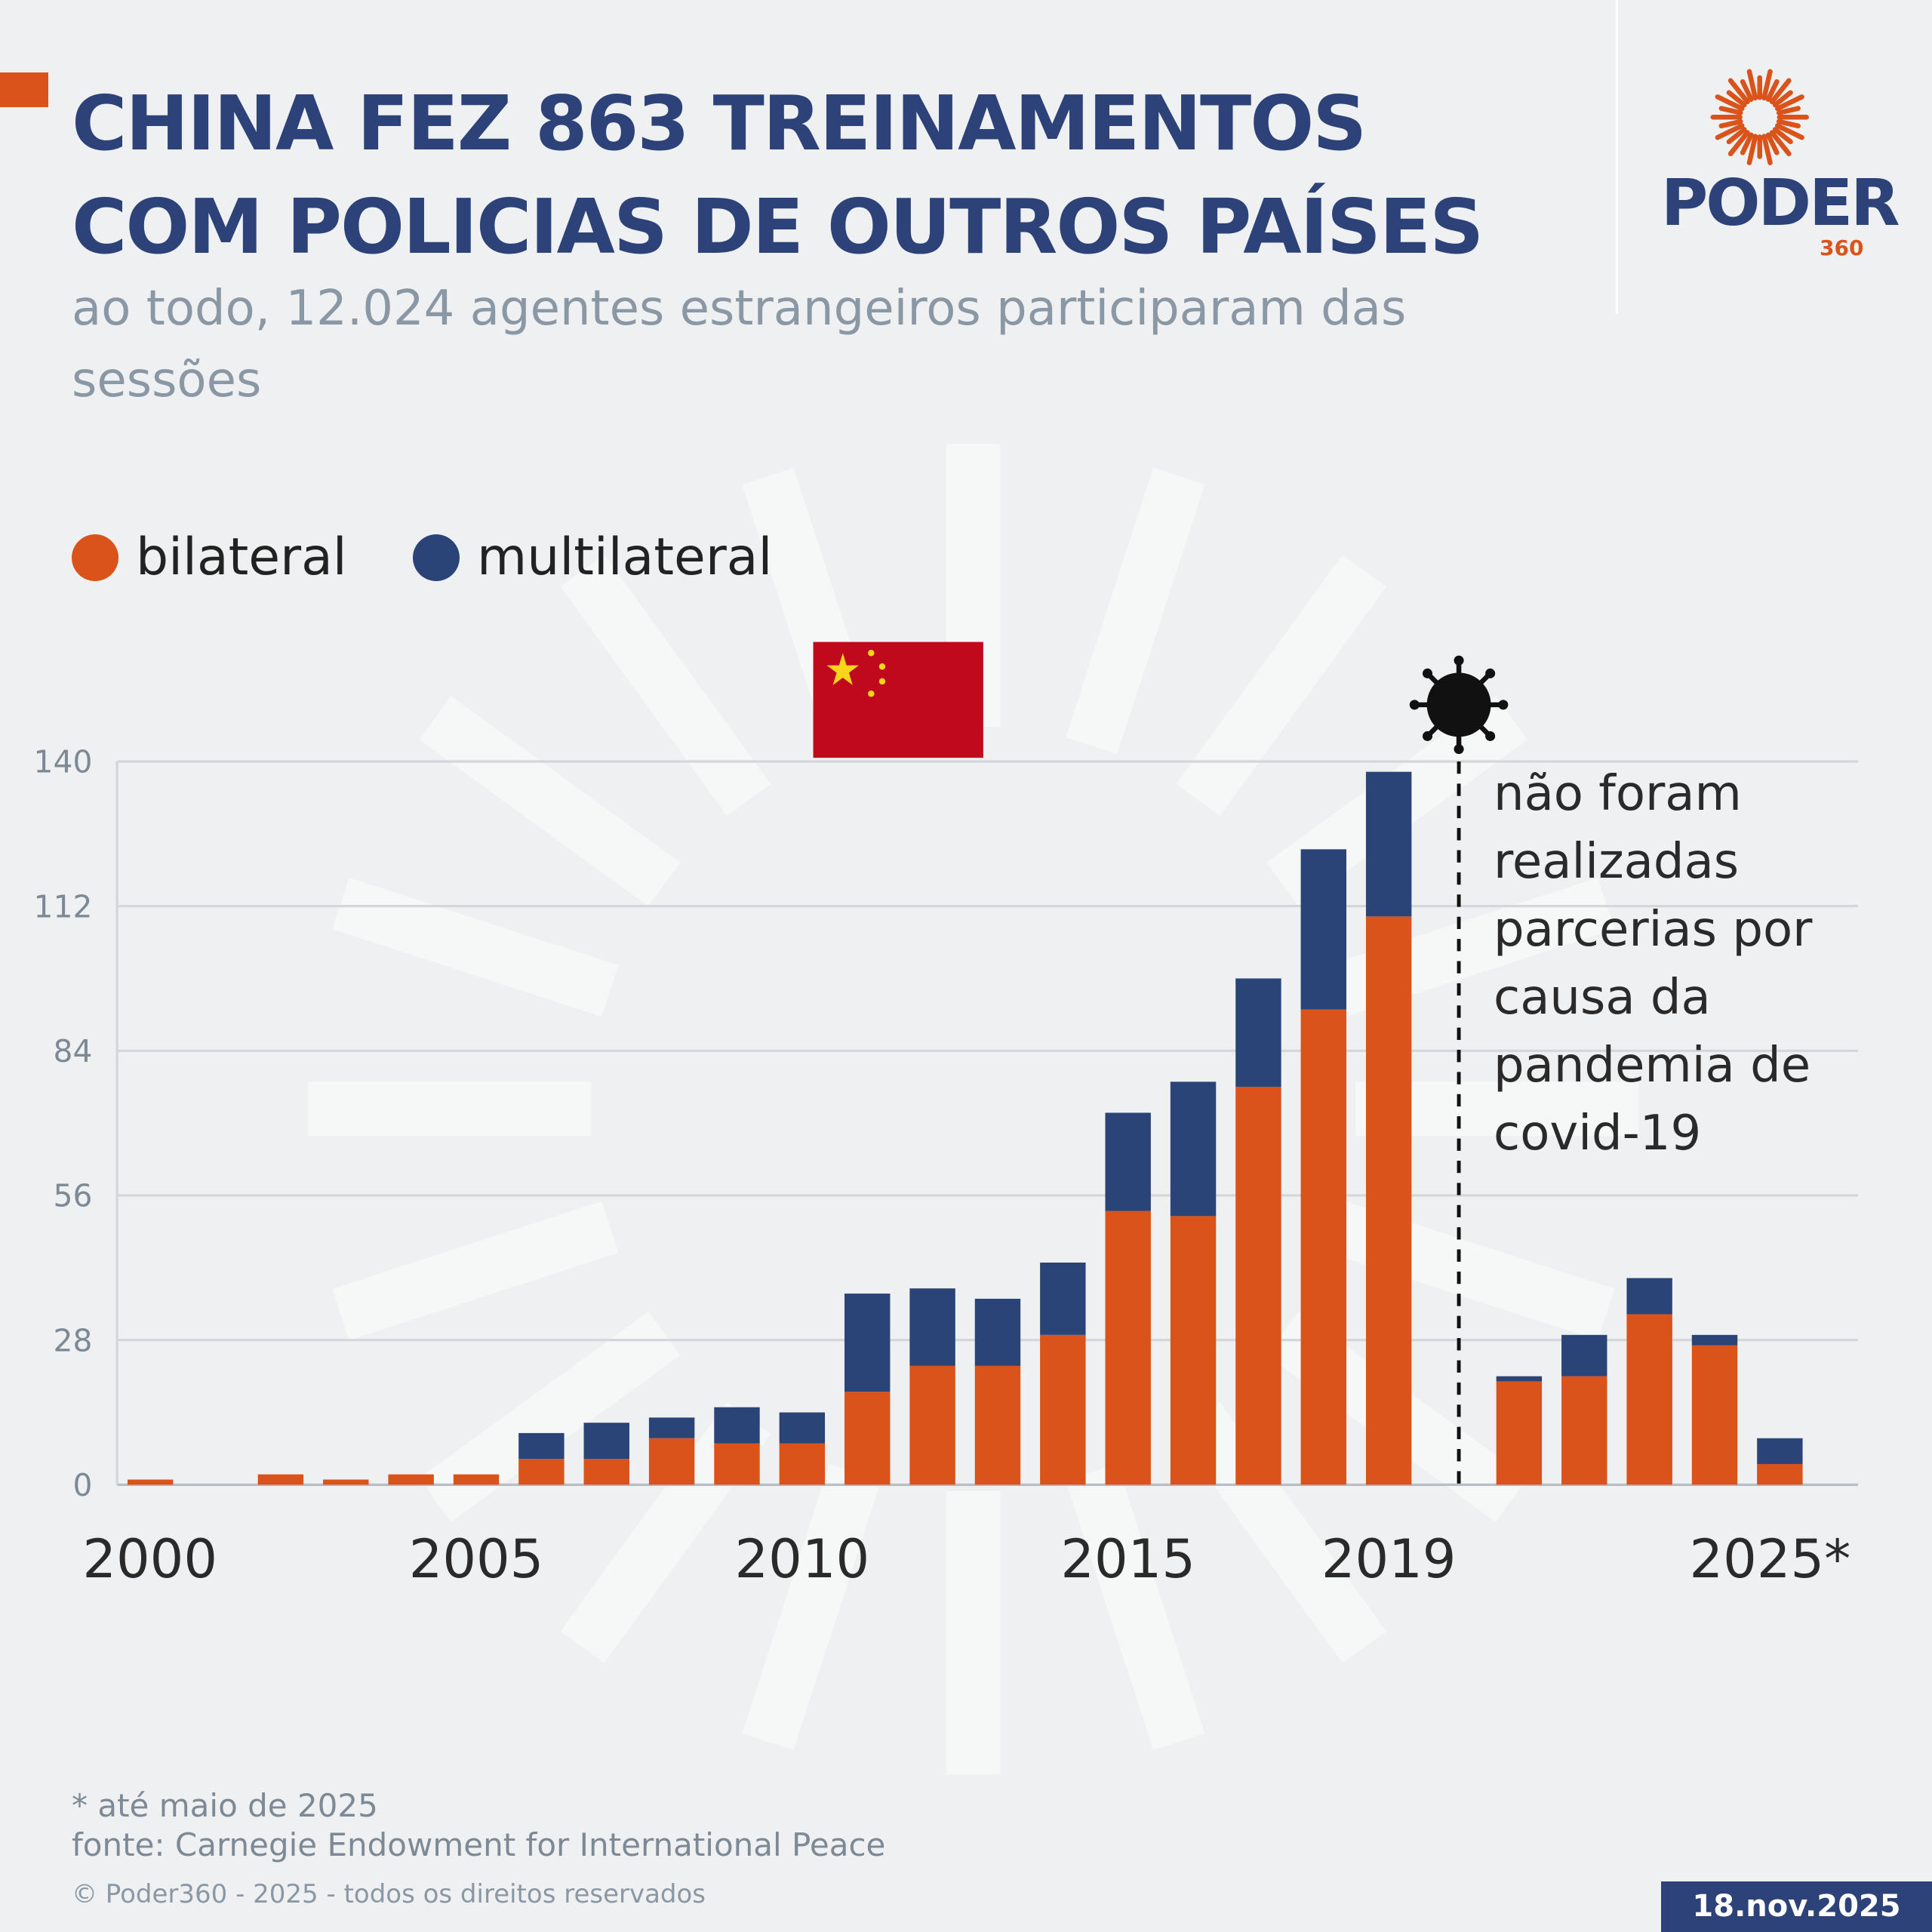  I want to click on bar-multilateral-2024, so click(1714, 1340).